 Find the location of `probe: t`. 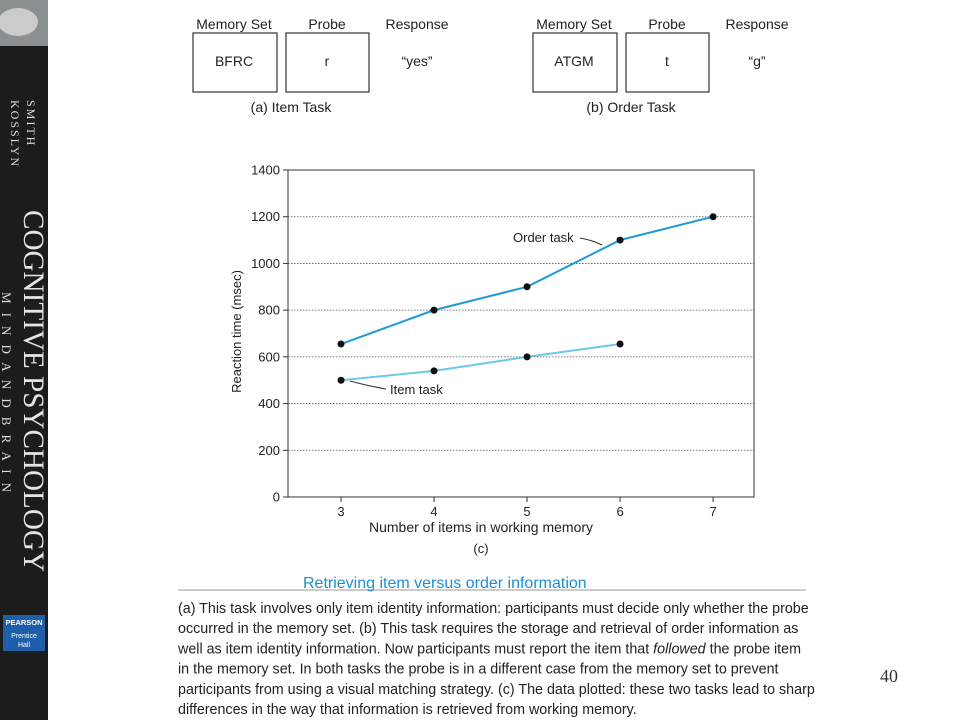

probe: t is located at coordinates (667, 61).